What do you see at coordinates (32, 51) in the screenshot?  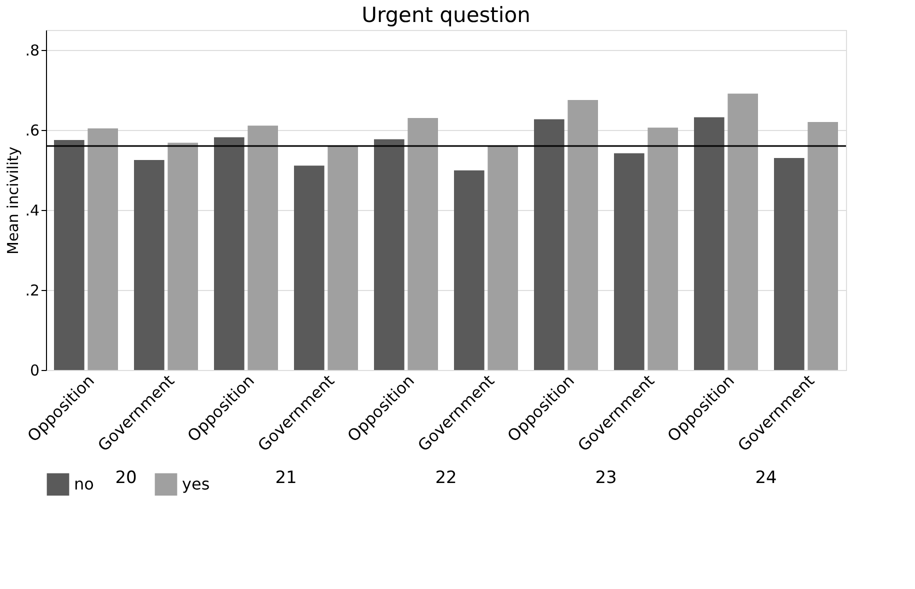 I see `y-tick-label: .8` at bounding box center [32, 51].